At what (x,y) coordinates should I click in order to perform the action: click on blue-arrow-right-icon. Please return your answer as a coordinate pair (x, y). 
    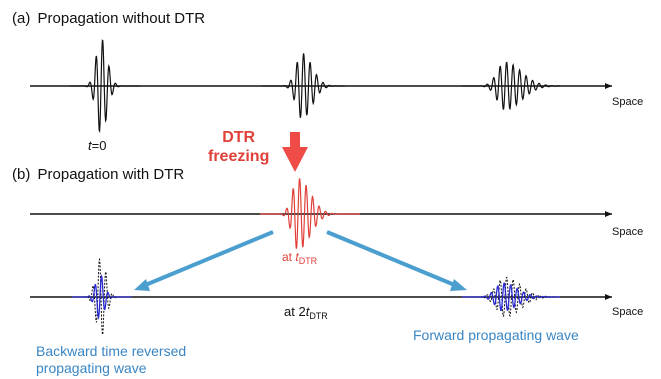
    Looking at the image, I should click on (396, 260).